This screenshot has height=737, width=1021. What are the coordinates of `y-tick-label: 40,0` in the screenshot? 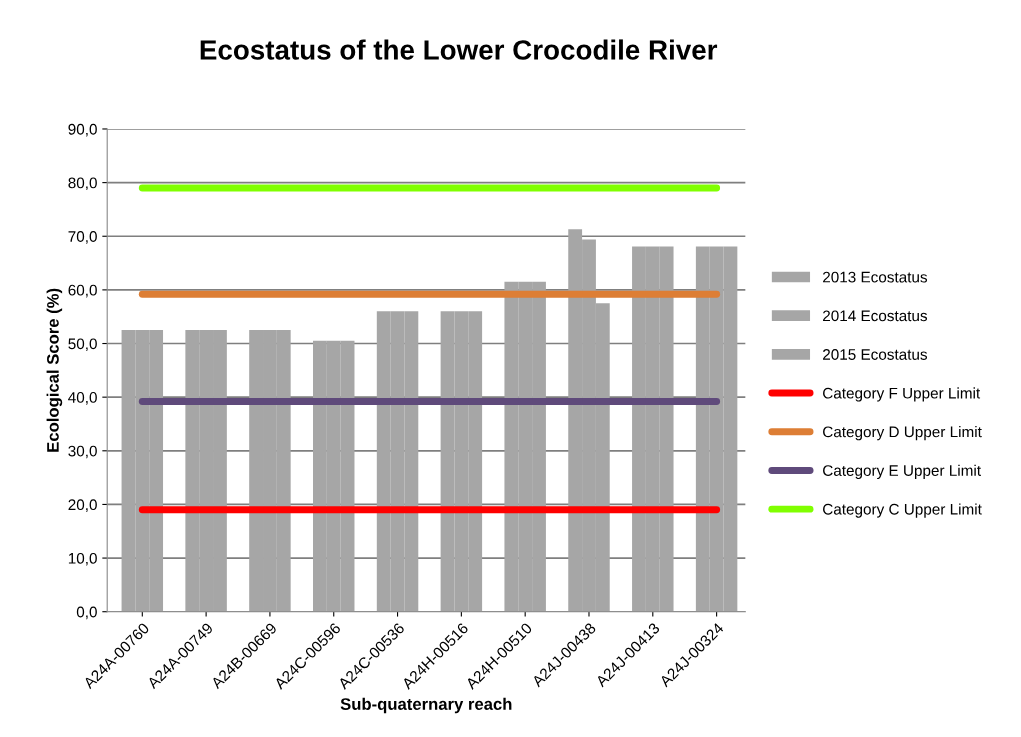 It's located at (82, 398).